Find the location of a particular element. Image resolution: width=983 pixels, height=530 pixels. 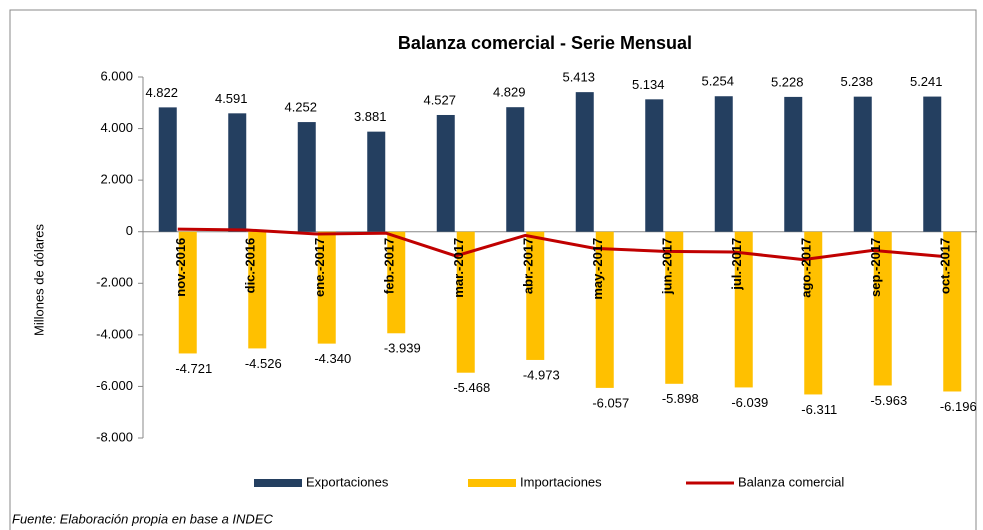

value-label: -4.526 is located at coordinates (263, 363).